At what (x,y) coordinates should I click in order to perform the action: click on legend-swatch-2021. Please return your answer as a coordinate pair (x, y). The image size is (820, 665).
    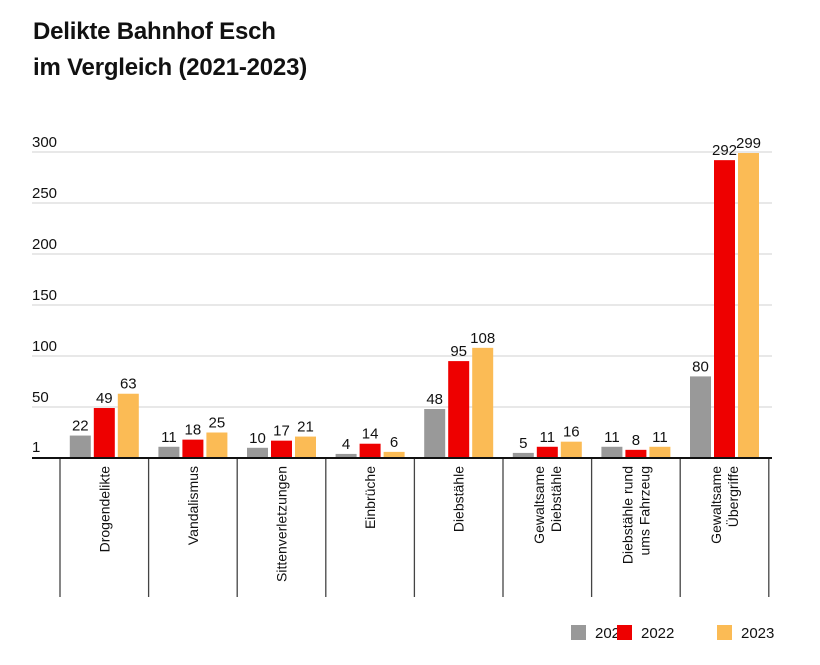
    Looking at the image, I should click on (578, 632).